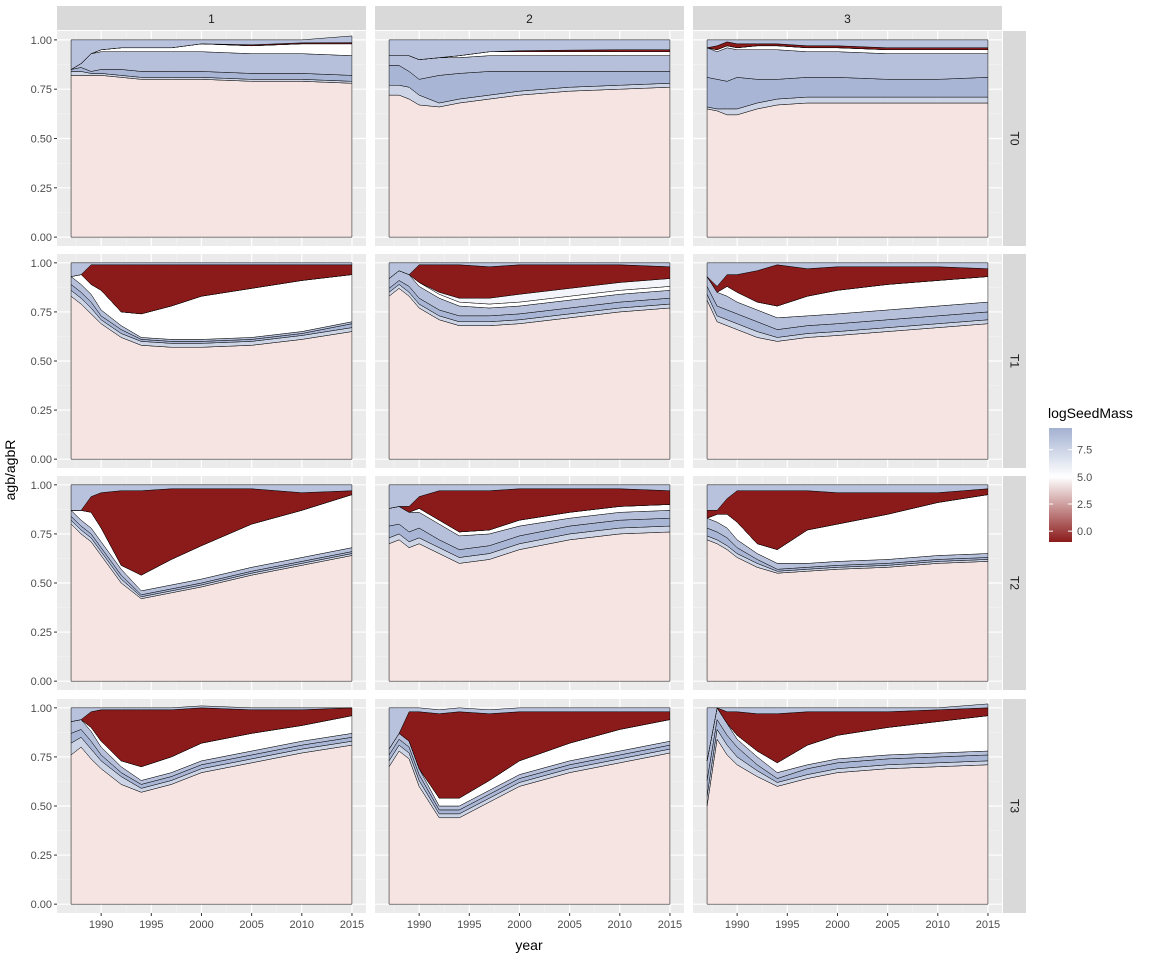 The image size is (1152, 960). I want to click on legend-label: 5.0, so click(1084, 478).